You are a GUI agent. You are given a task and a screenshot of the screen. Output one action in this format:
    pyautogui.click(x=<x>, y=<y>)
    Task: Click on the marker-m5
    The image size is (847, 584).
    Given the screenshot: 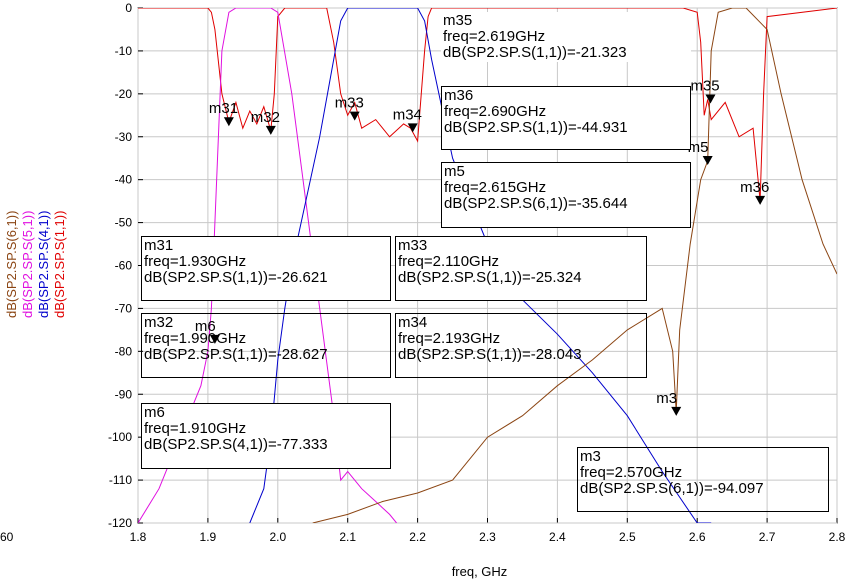 What is the action you would take?
    pyautogui.click(x=707, y=160)
    